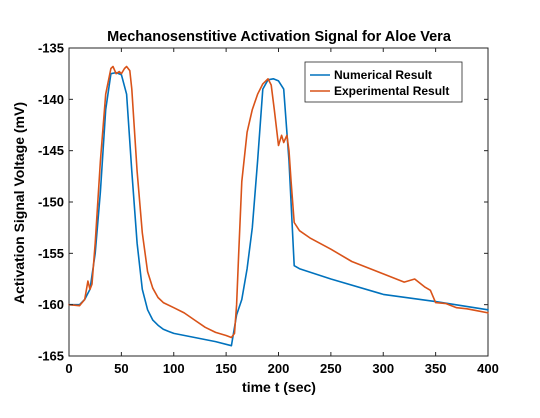 The width and height of the screenshot is (540, 418). I want to click on legend-label-experimental: Experimental Result, so click(391, 91).